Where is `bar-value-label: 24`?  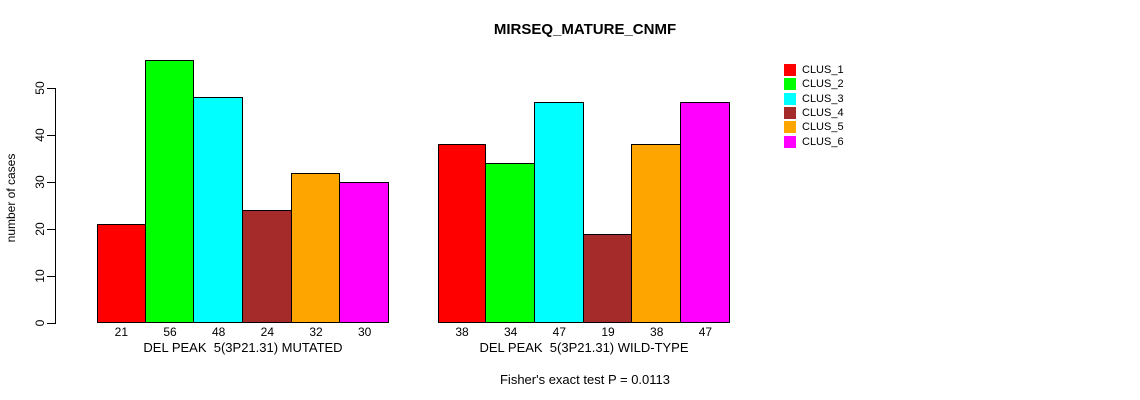
bar-value-label: 24 is located at coordinates (267, 332).